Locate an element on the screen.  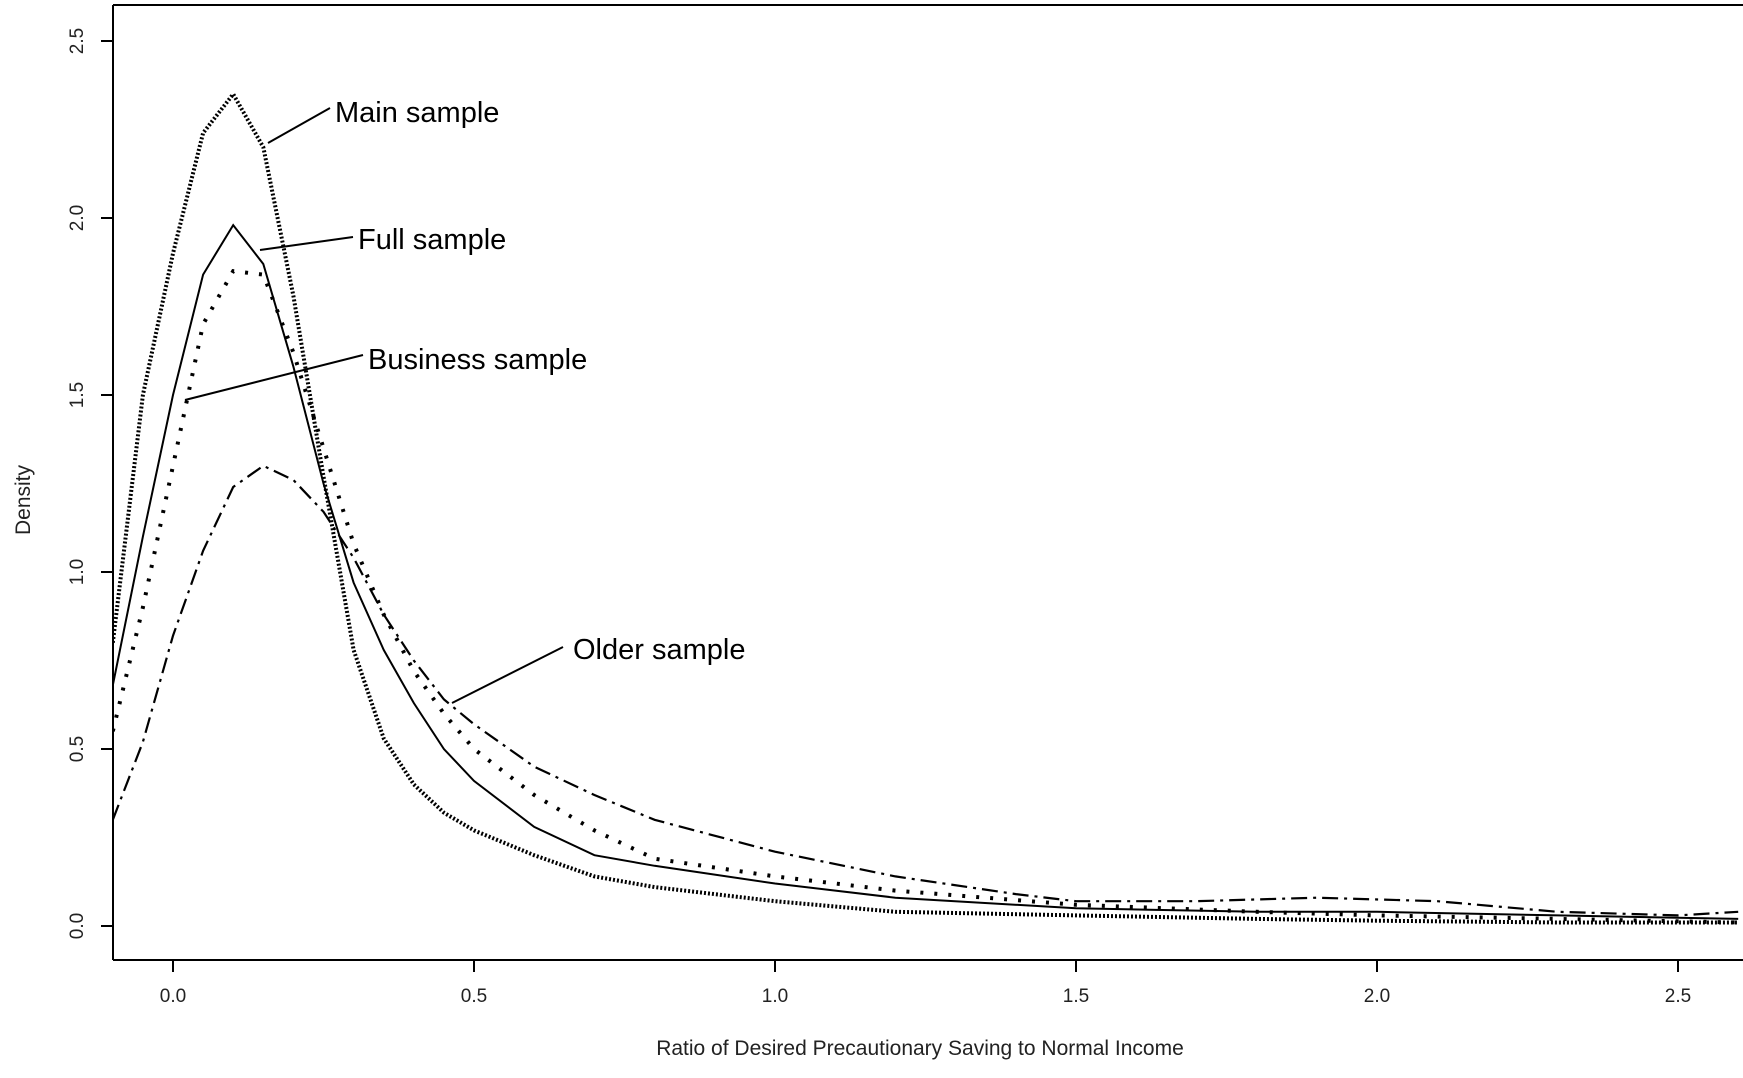
x-tick-label: 0.0 is located at coordinates (173, 996).